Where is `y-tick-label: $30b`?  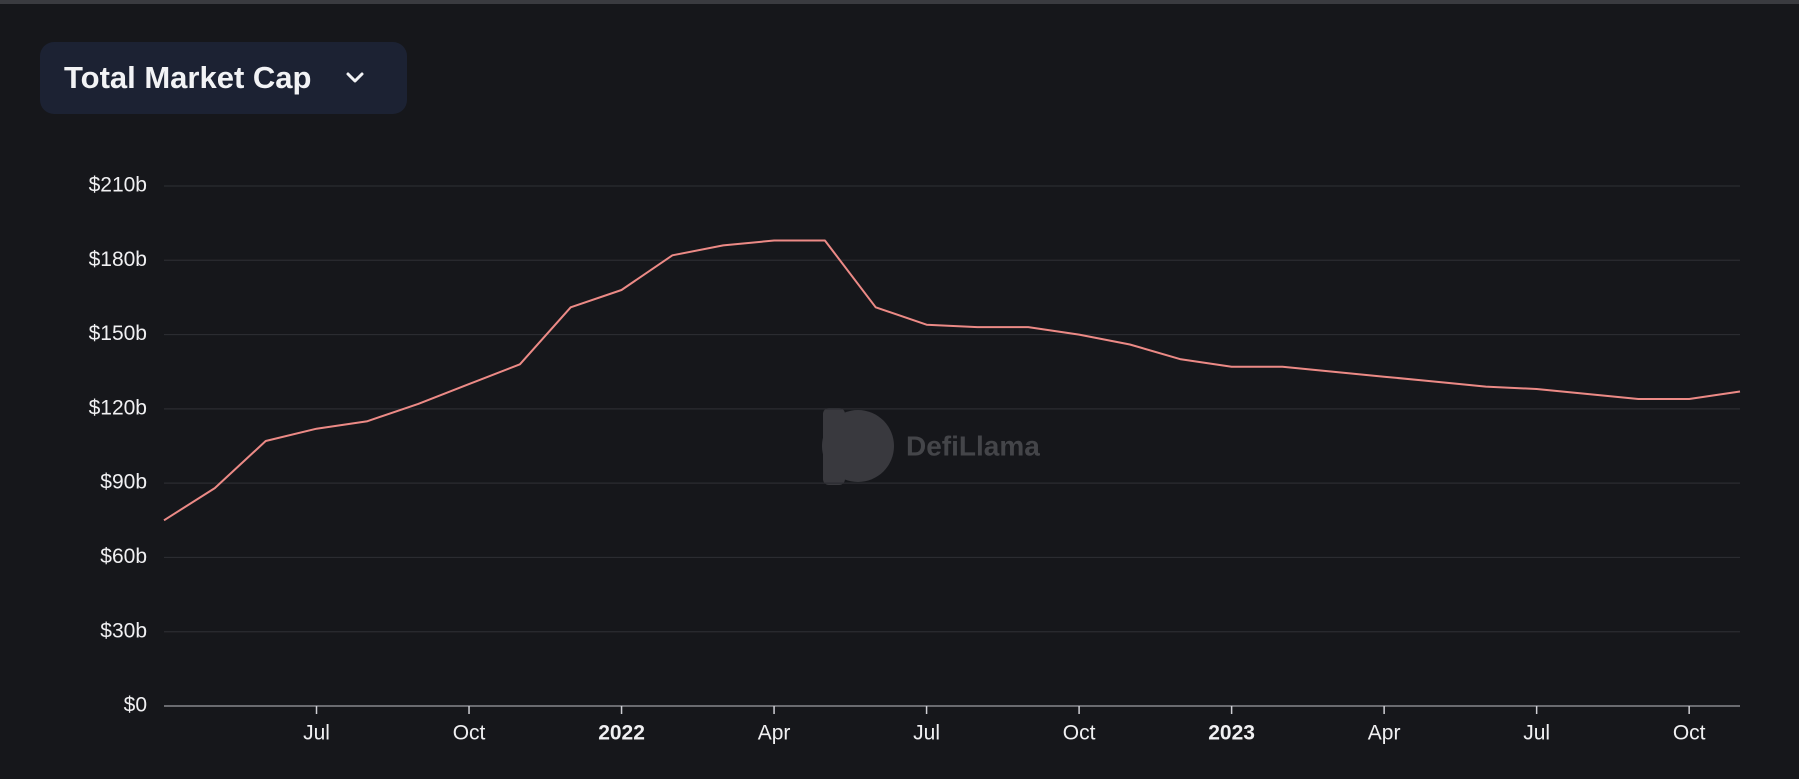
y-tick-label: $30b is located at coordinates (123, 630).